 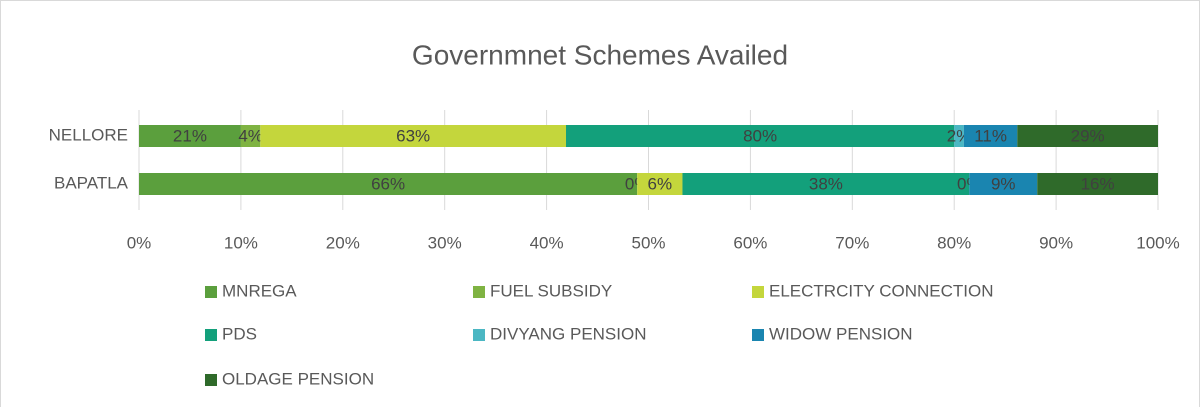 I want to click on x-tick-label: 60%, so click(x=750, y=242).